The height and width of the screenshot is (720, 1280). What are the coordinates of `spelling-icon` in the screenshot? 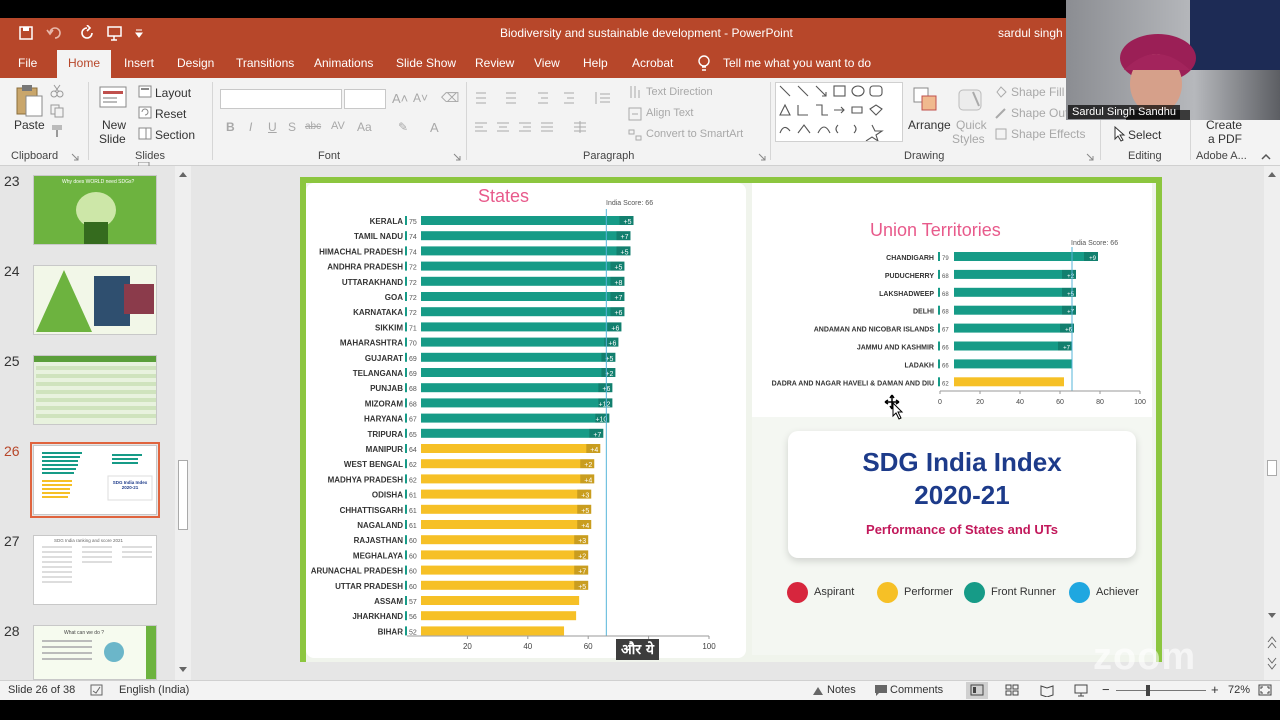 It's located at (97, 690).